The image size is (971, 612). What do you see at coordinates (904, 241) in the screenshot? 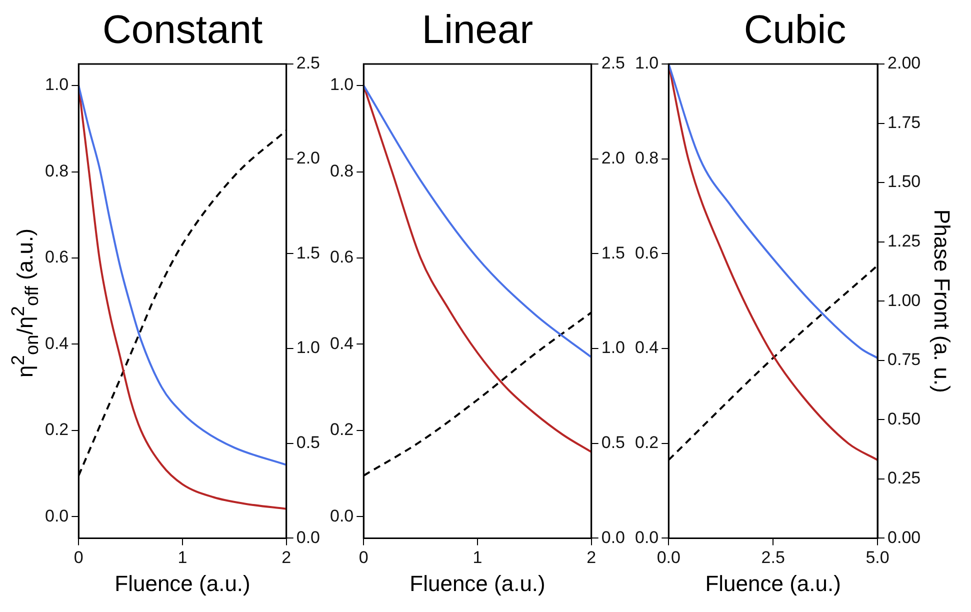
I see `y2-tick-label: 1.25` at bounding box center [904, 241].